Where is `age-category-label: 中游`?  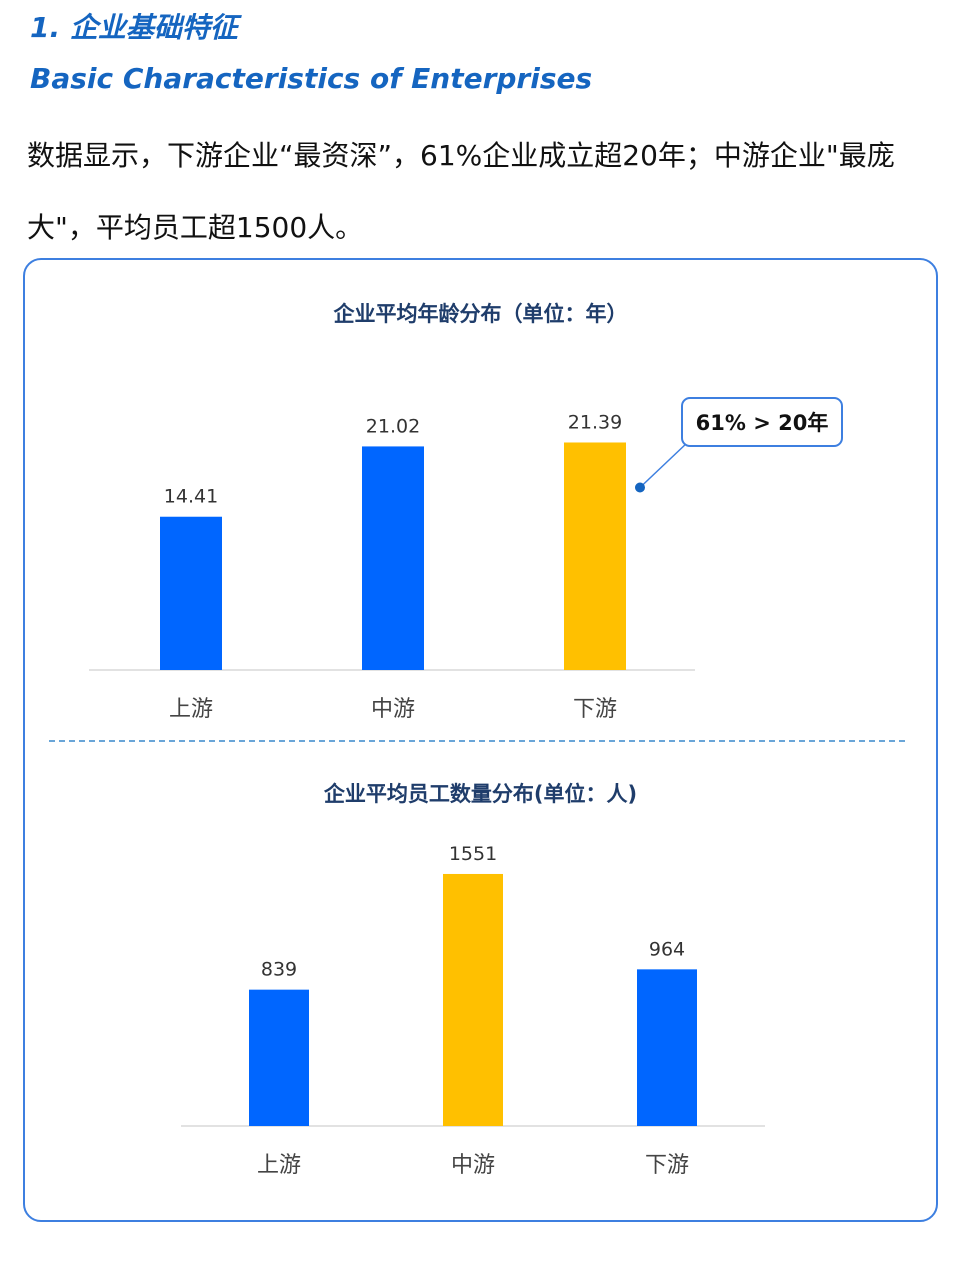 age-category-label: 中游 is located at coordinates (393, 709).